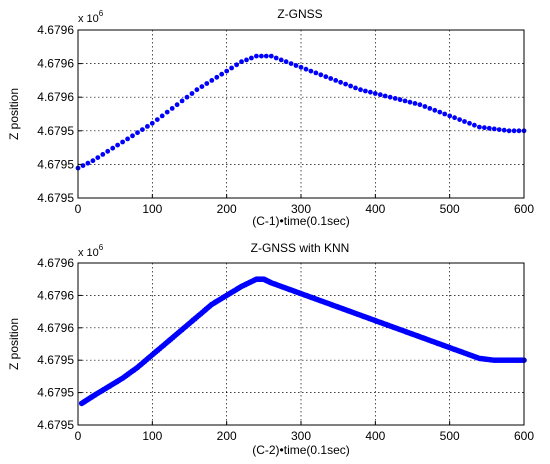 The height and width of the screenshot is (464, 550). Describe the element at coordinates (299, 14) in the screenshot. I see `chart-title: Z-GNSS` at that location.